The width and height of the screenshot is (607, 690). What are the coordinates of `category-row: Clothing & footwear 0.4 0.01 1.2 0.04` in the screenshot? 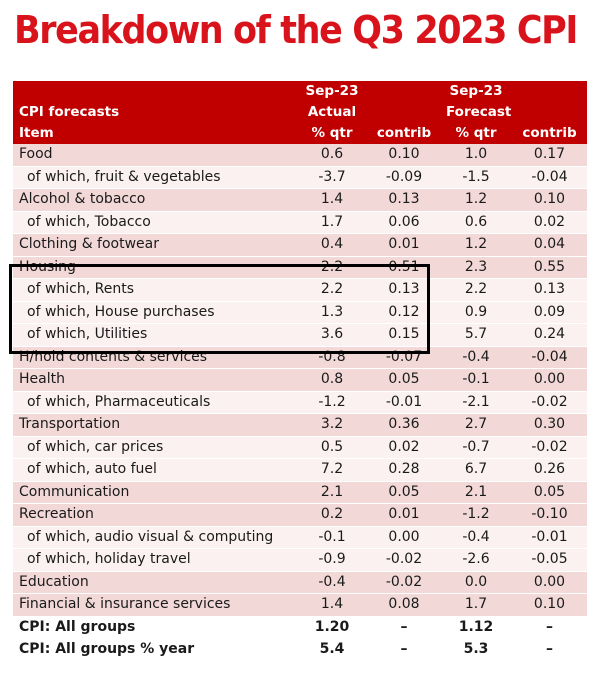 It's located at (300, 245).